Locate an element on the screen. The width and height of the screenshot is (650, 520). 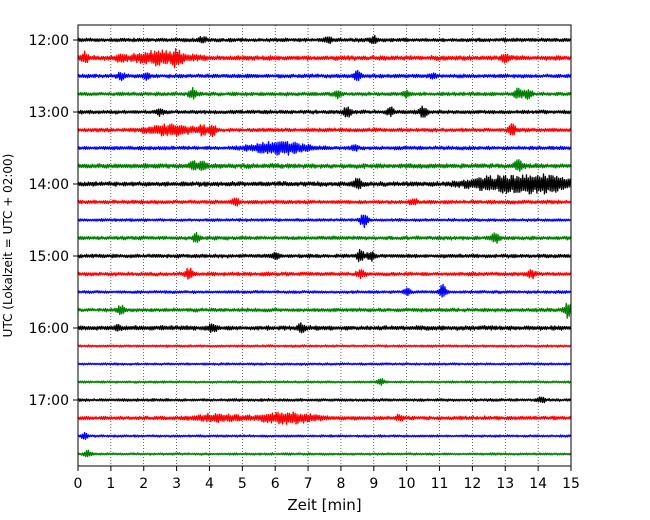
x-tick-label: 10 is located at coordinates (407, 484).